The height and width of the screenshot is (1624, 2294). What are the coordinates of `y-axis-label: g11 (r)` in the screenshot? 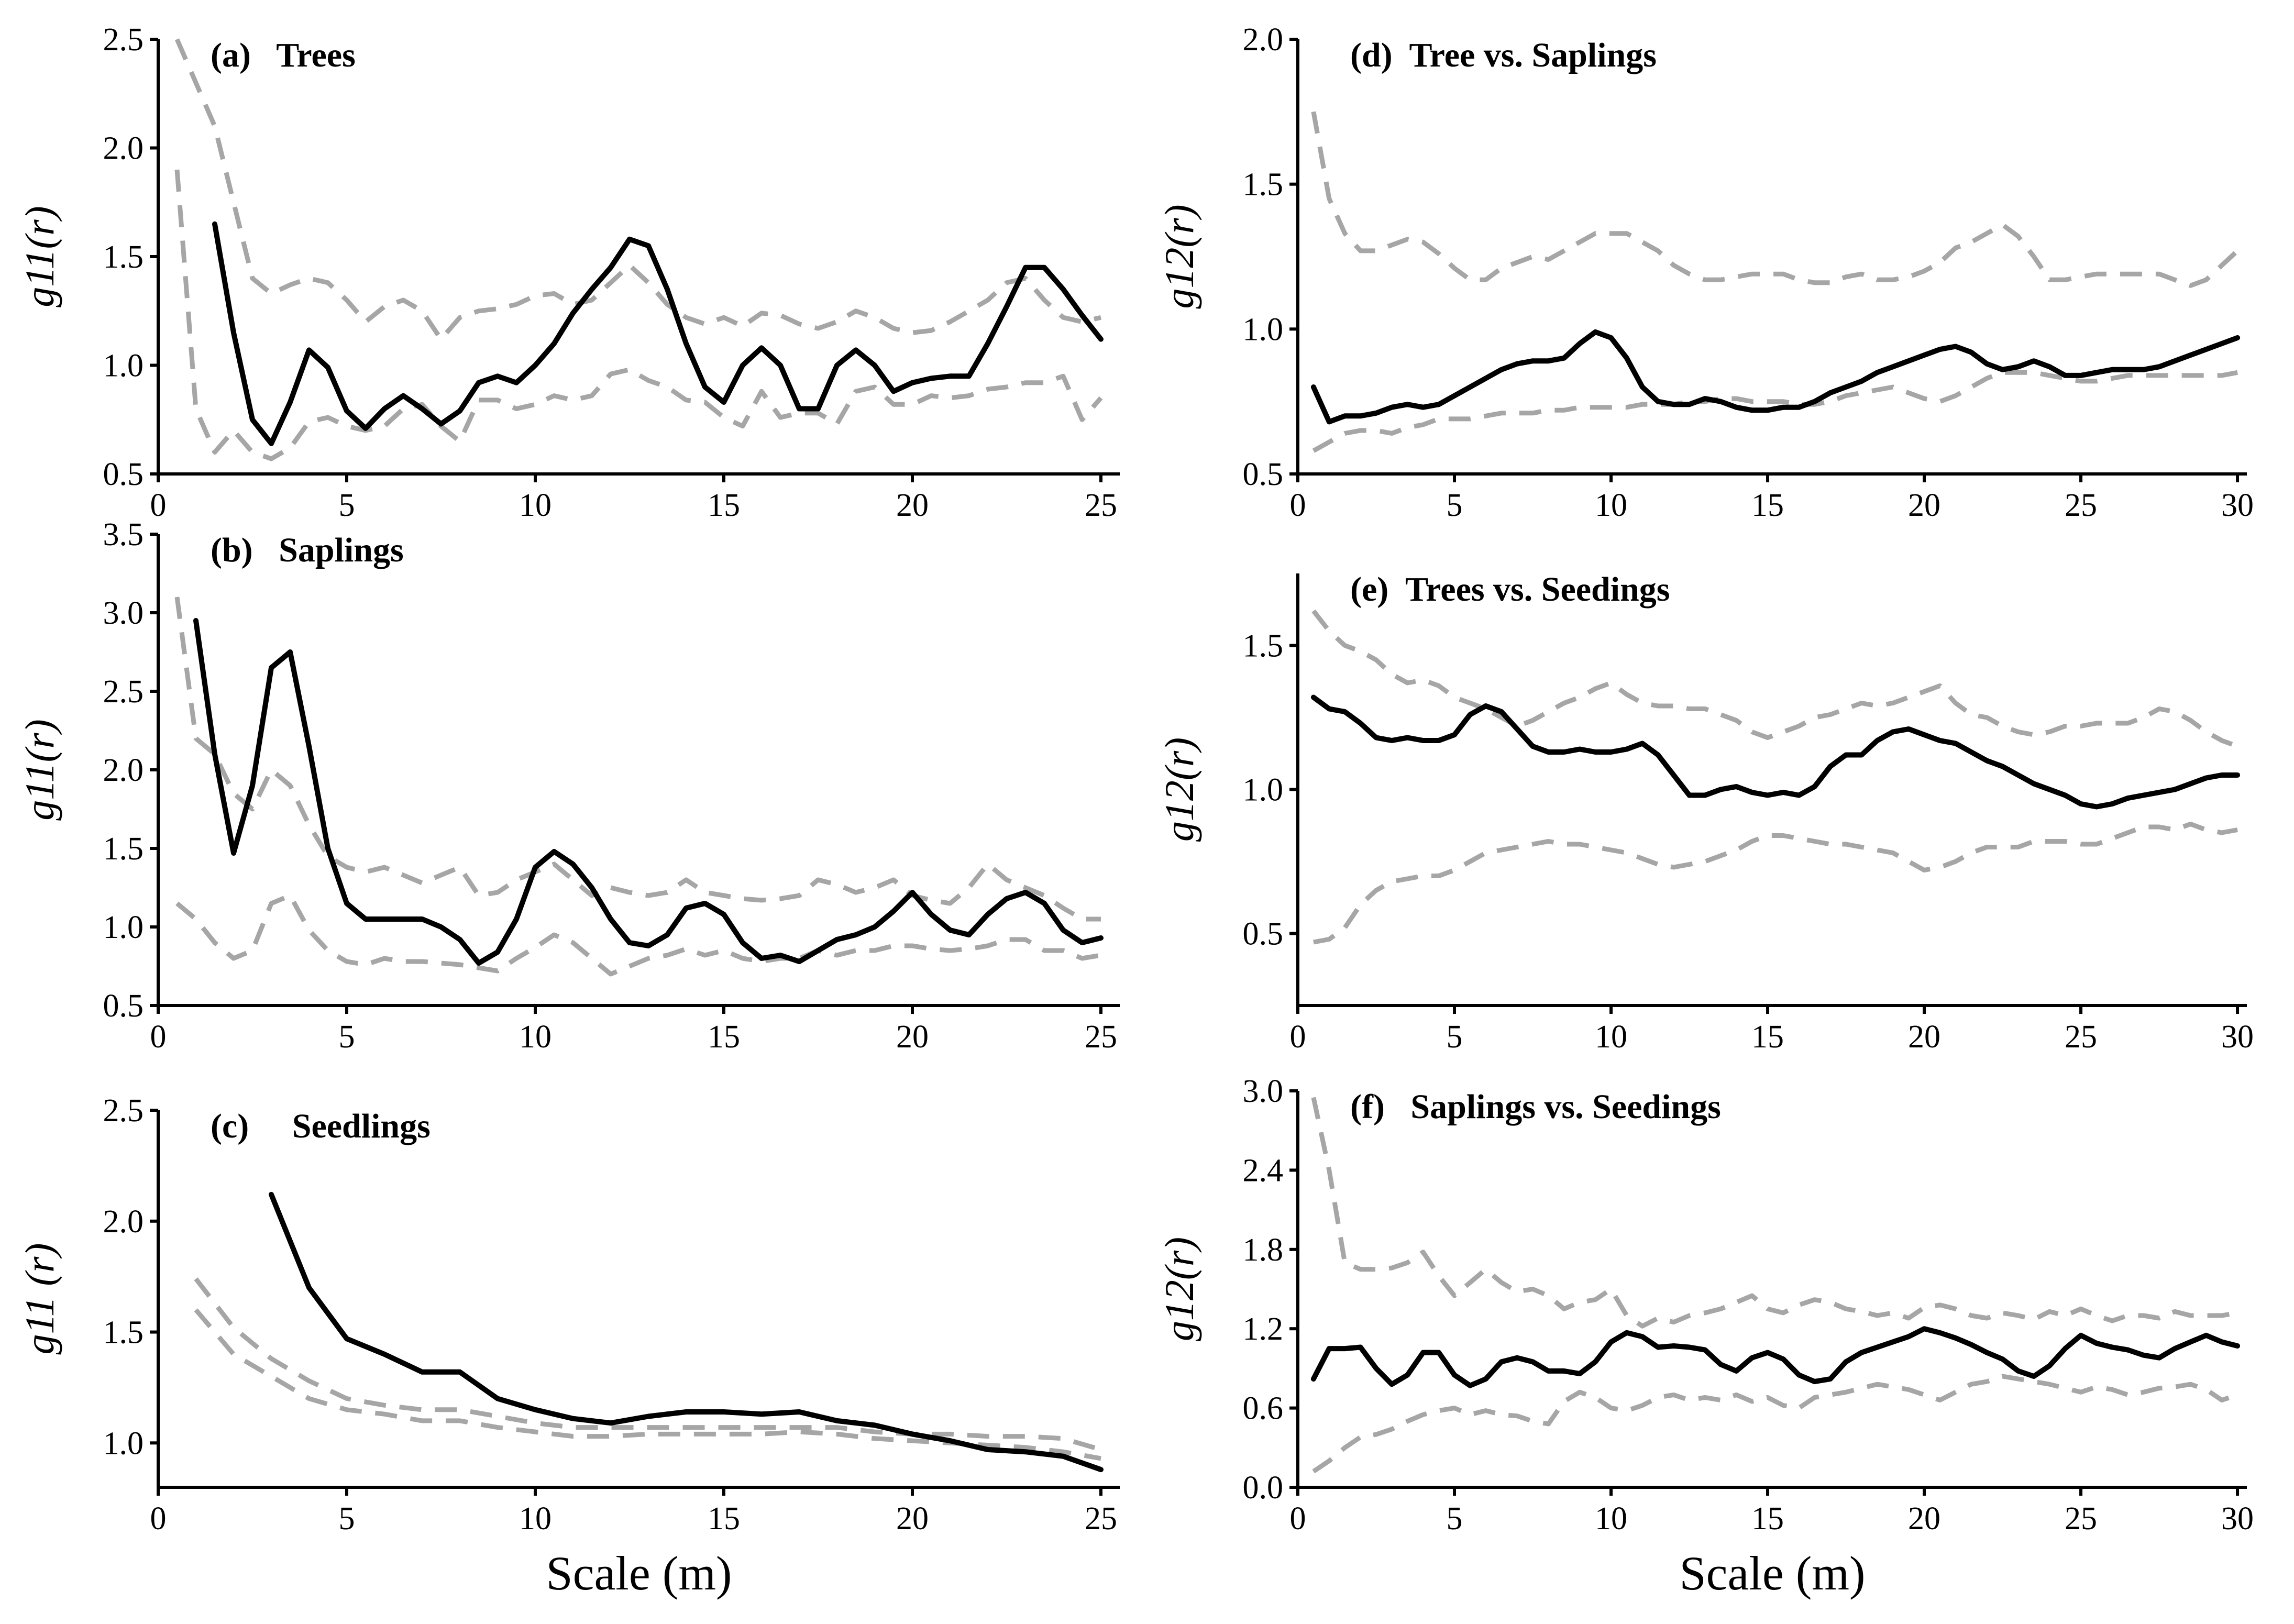 It's located at (39, 1298).